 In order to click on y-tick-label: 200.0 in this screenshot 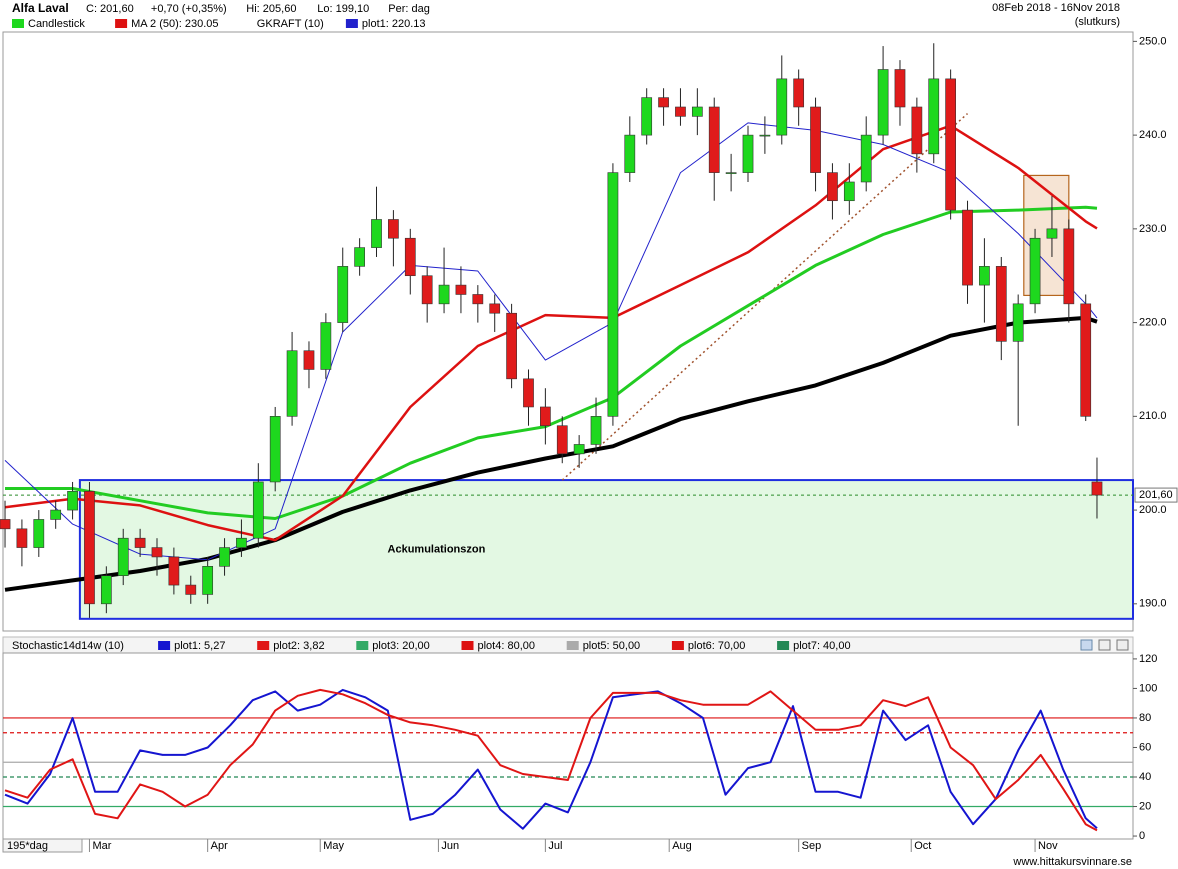, I will do `click(1153, 510)`.